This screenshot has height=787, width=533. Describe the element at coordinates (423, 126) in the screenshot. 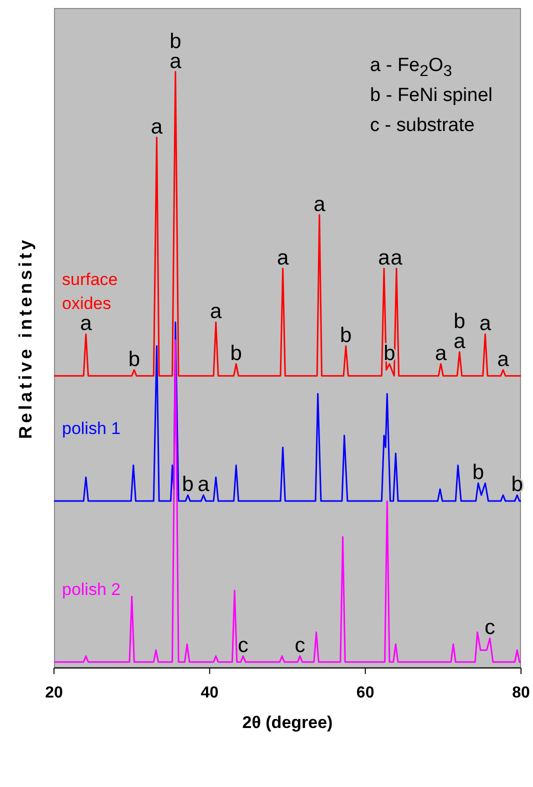

I see `annotation: c - substrate` at that location.